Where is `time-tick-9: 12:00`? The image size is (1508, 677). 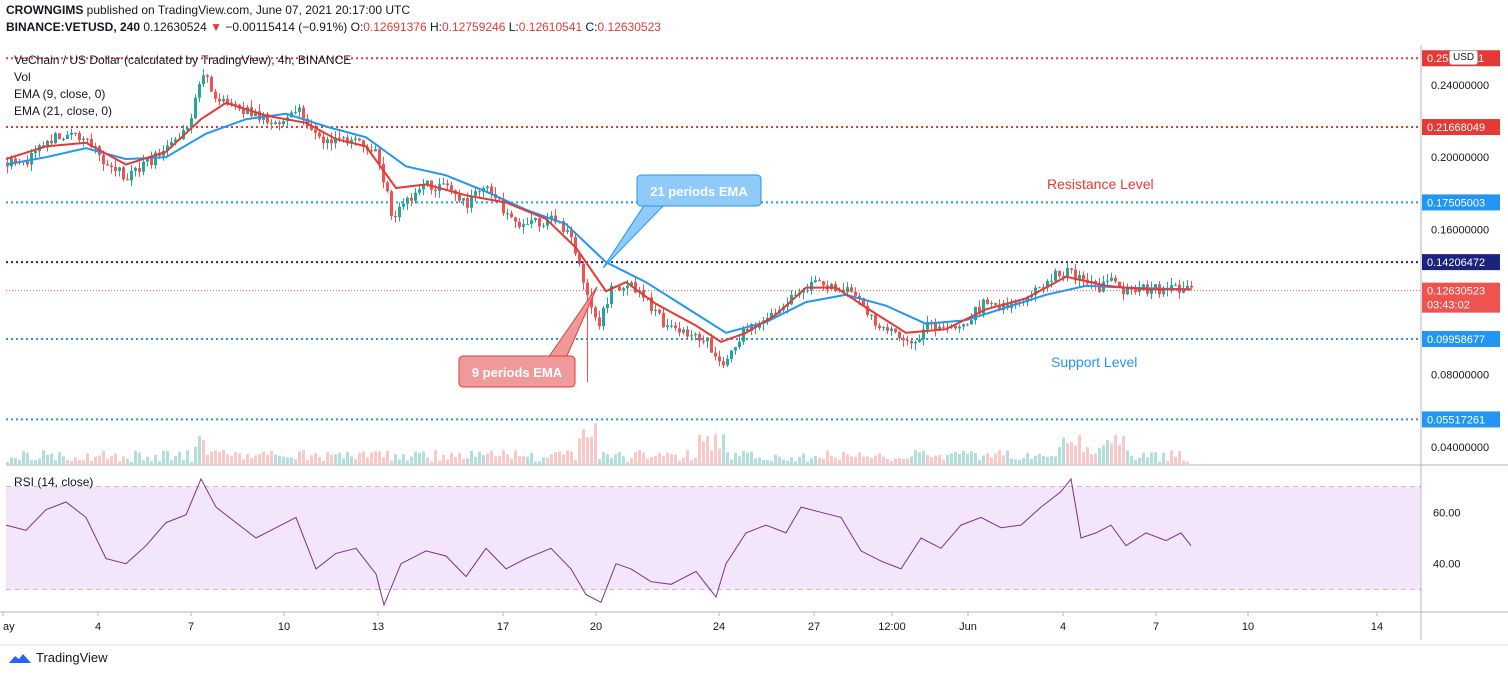 time-tick-9: 12:00 is located at coordinates (892, 627).